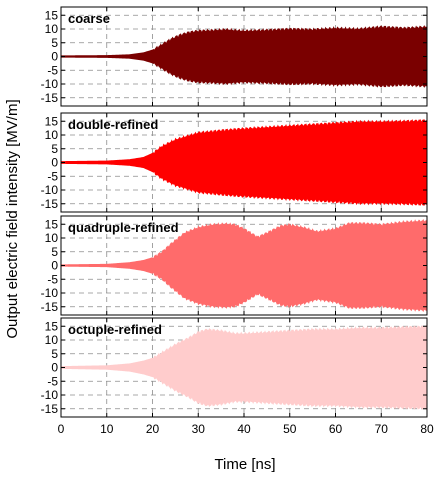  I want to click on x-tick-label: 40, so click(244, 429).